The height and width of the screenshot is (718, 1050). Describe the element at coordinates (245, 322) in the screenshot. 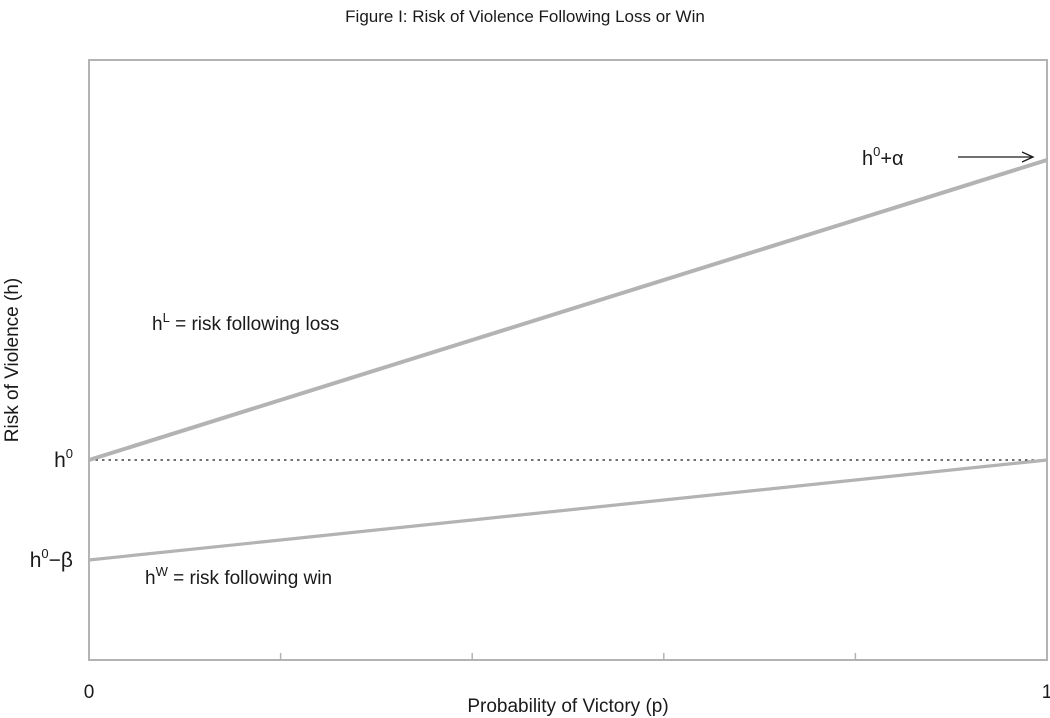

I see `series-label-loss: hL = risk following loss` at that location.